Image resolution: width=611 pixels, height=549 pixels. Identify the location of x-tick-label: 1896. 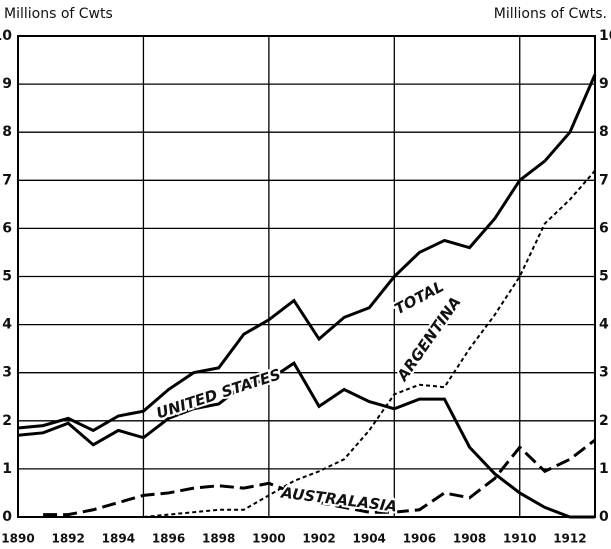
(168, 539).